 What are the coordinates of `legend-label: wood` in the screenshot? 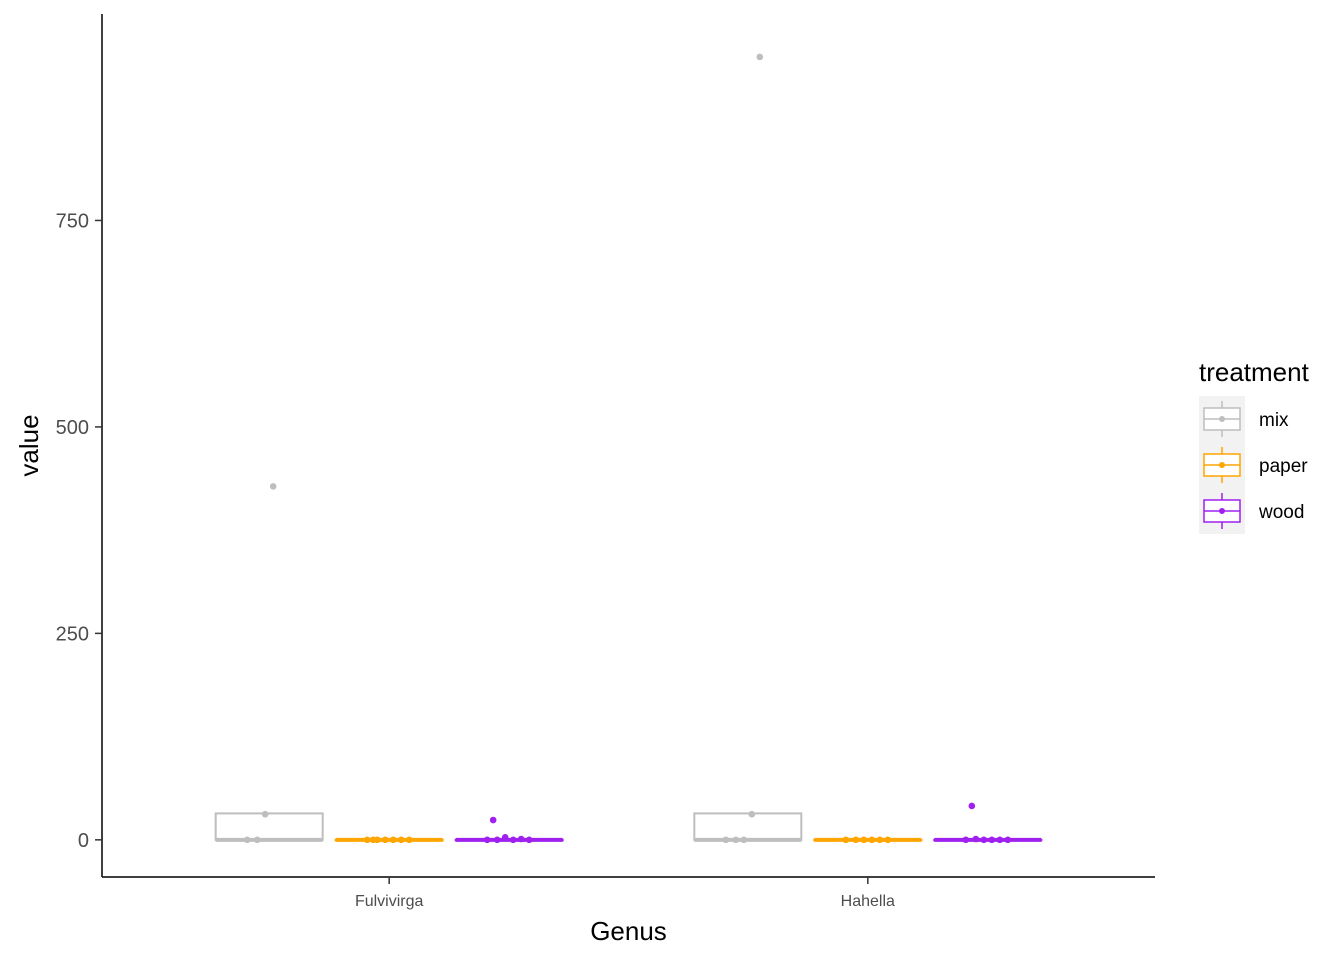 It's located at (1281, 512).